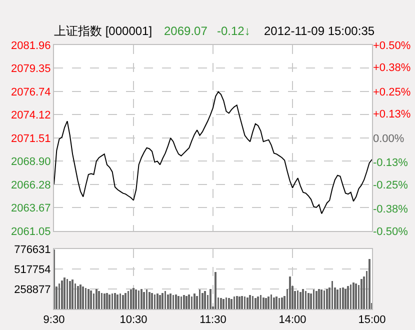 Image resolution: width=415 pixels, height=330 pixels. I want to click on y2-tick-label: -0.38%, so click(390, 210).